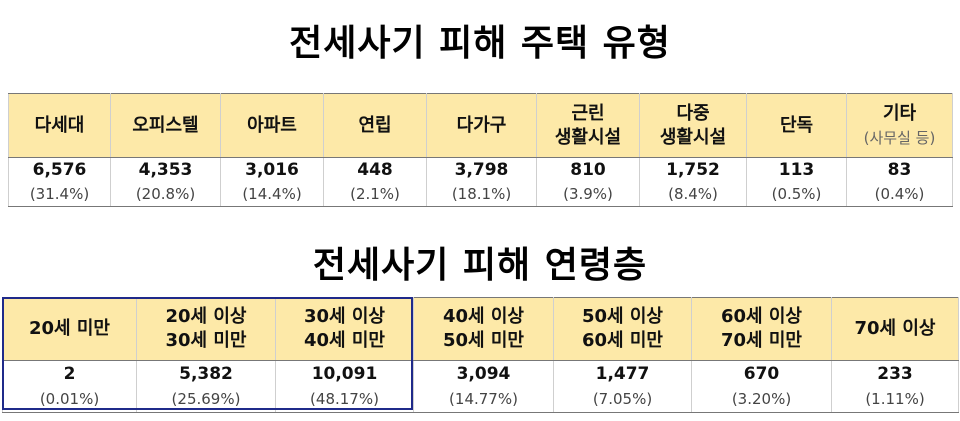  Describe the element at coordinates (165, 169) in the screenshot. I see `housing-count-cell: 4,353` at that location.